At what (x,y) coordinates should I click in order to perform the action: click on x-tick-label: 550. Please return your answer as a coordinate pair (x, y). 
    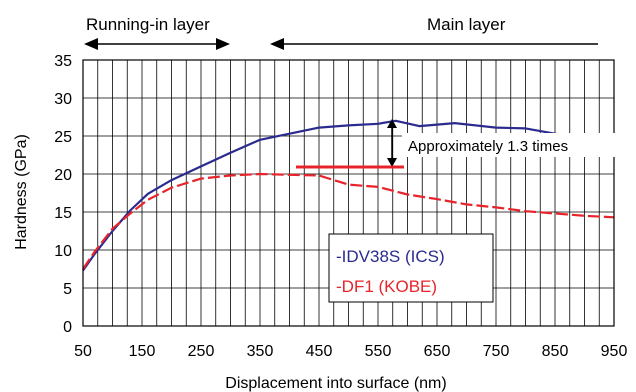
    Looking at the image, I should click on (378, 351).